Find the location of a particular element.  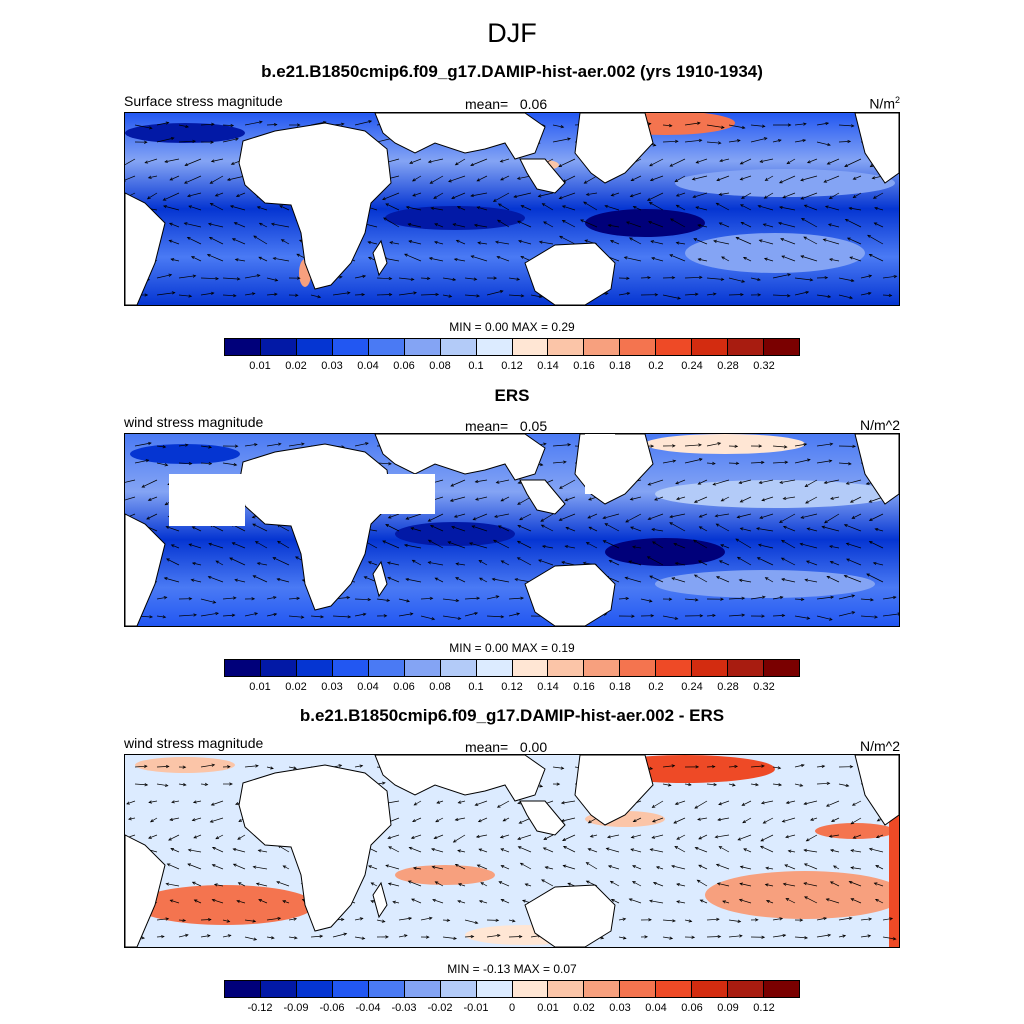

panel-2-map is located at coordinates (512, 530).